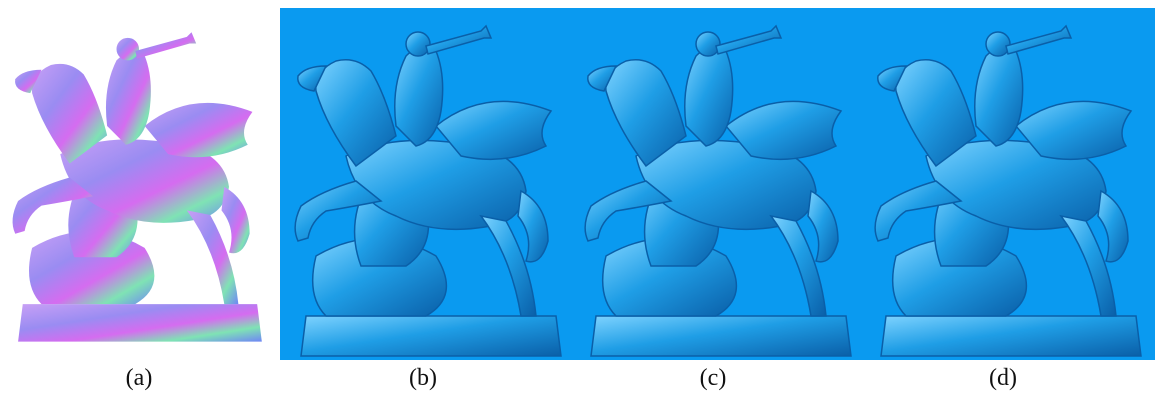  I want to click on caption-c: (c), so click(713, 378).